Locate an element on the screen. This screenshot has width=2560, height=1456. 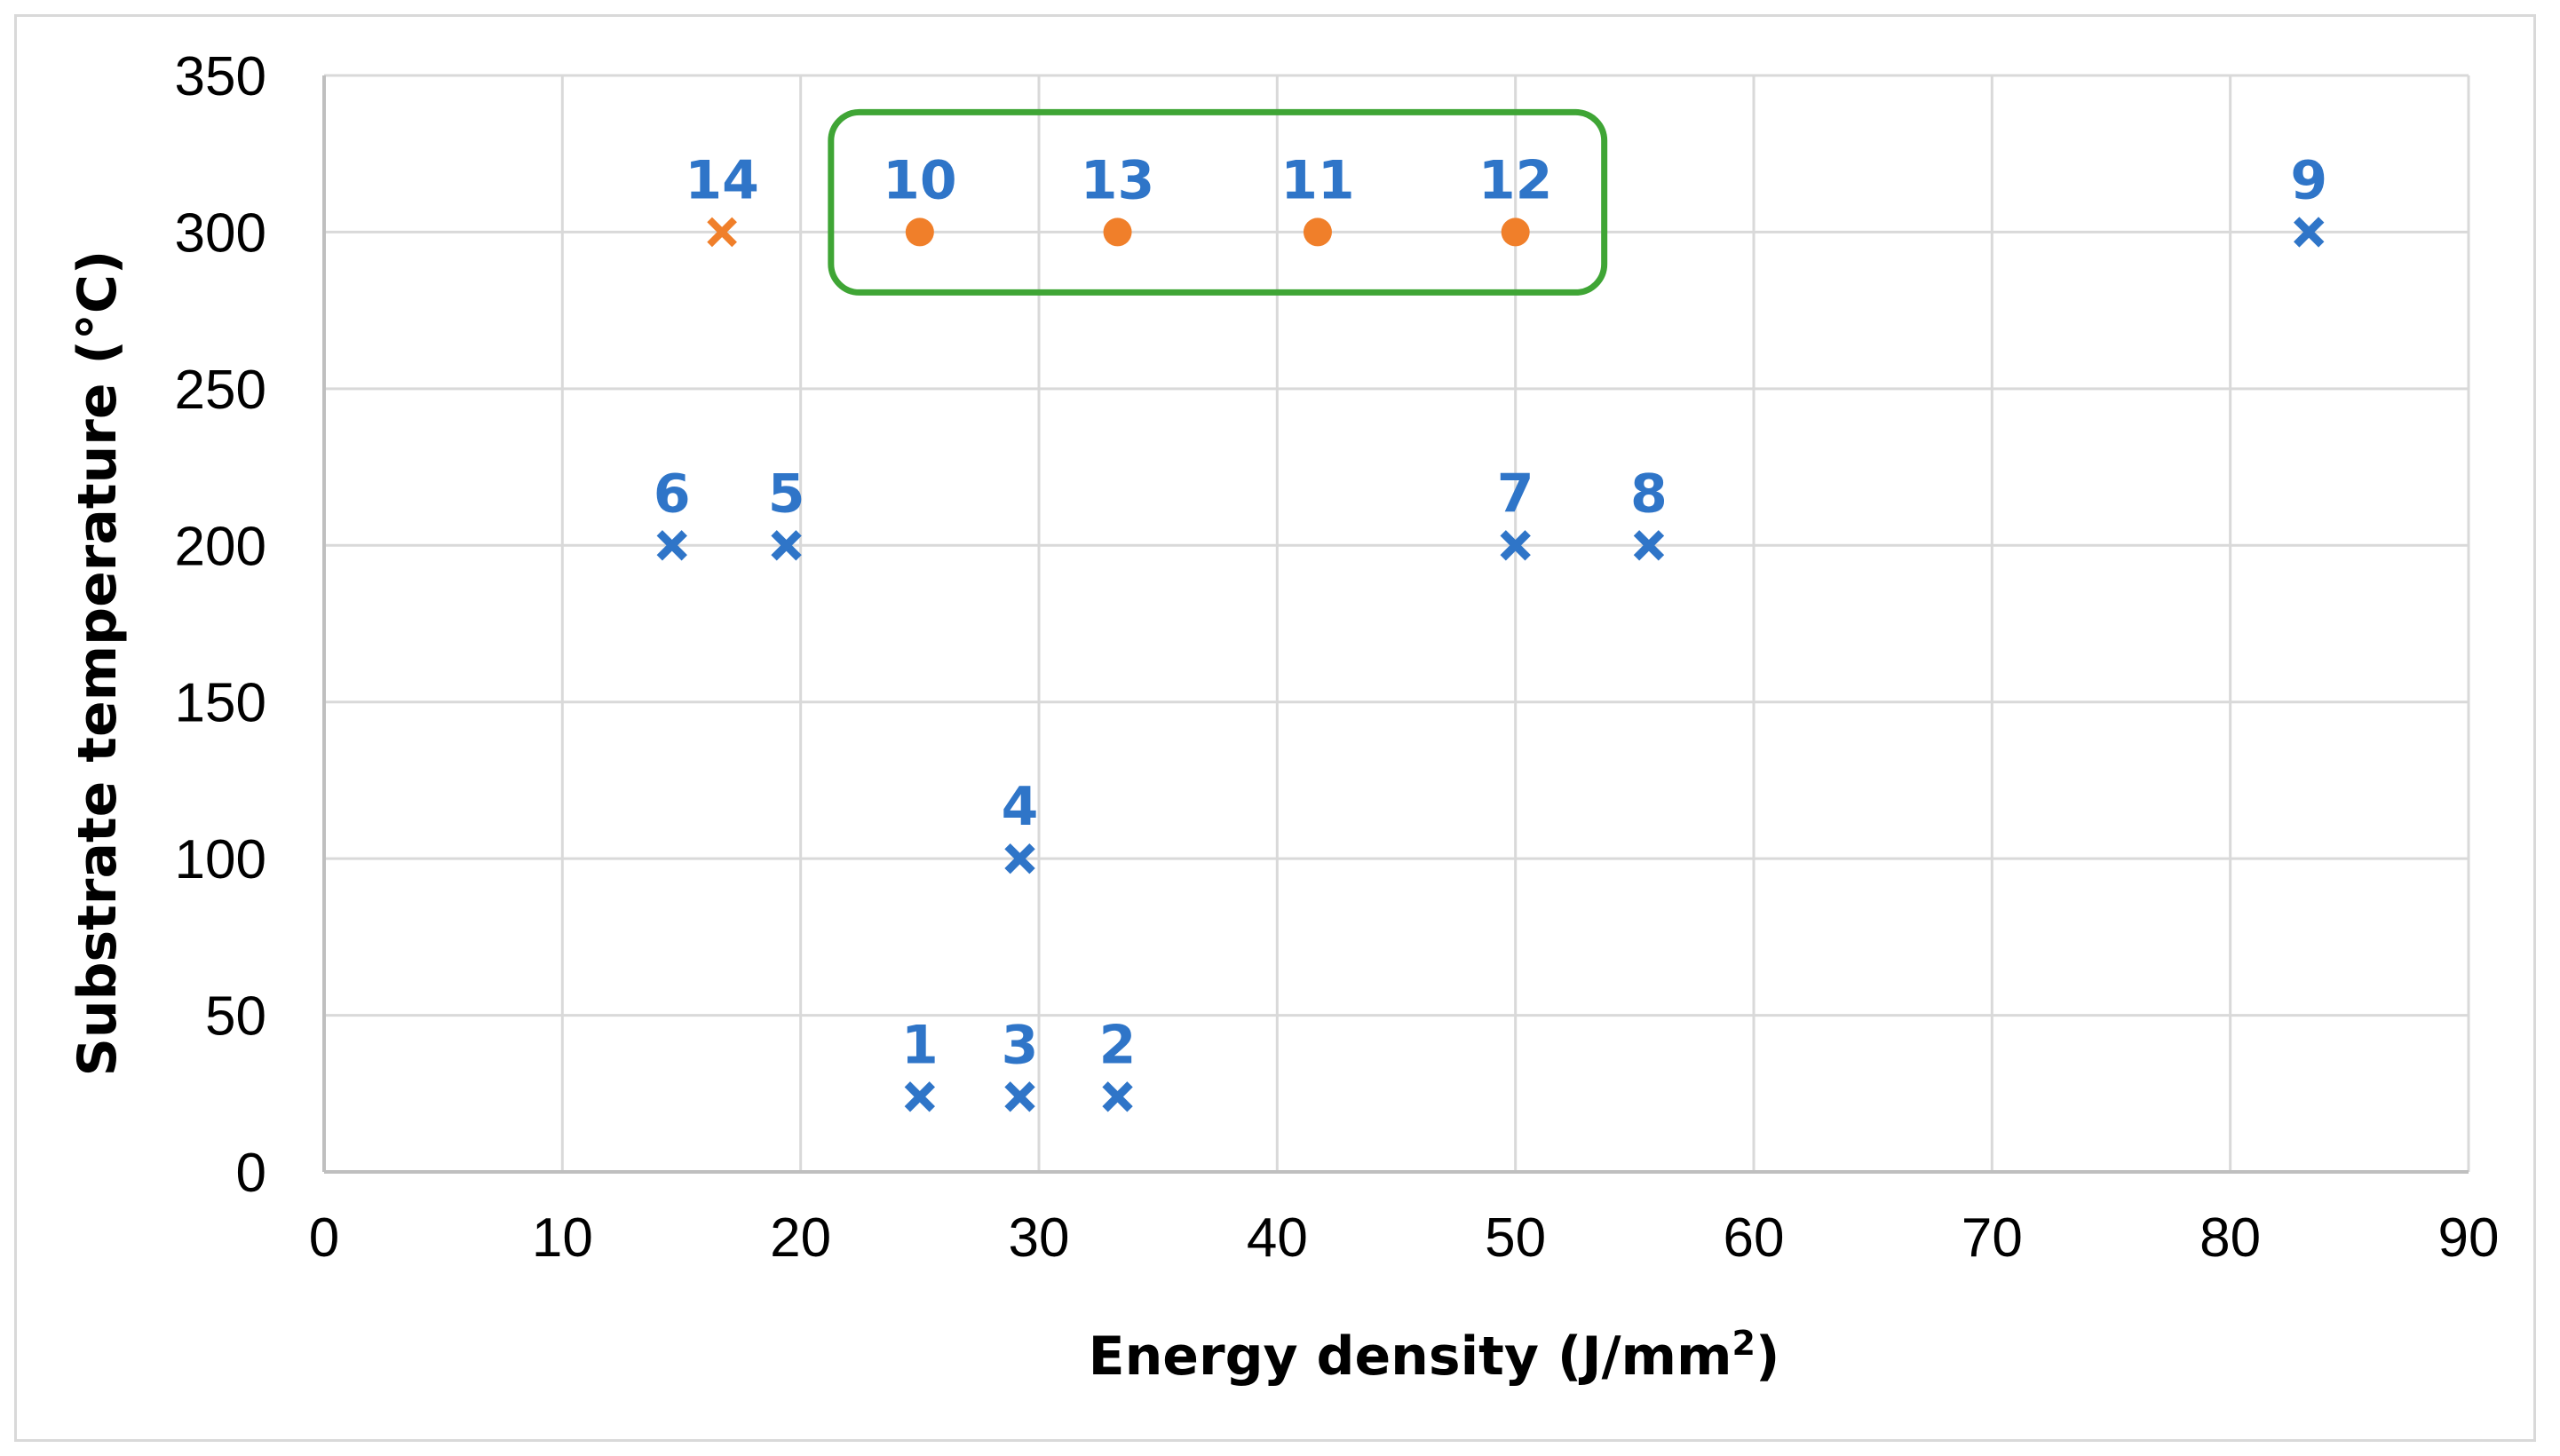
x-tick-label-0: 0 is located at coordinates (324, 1238).